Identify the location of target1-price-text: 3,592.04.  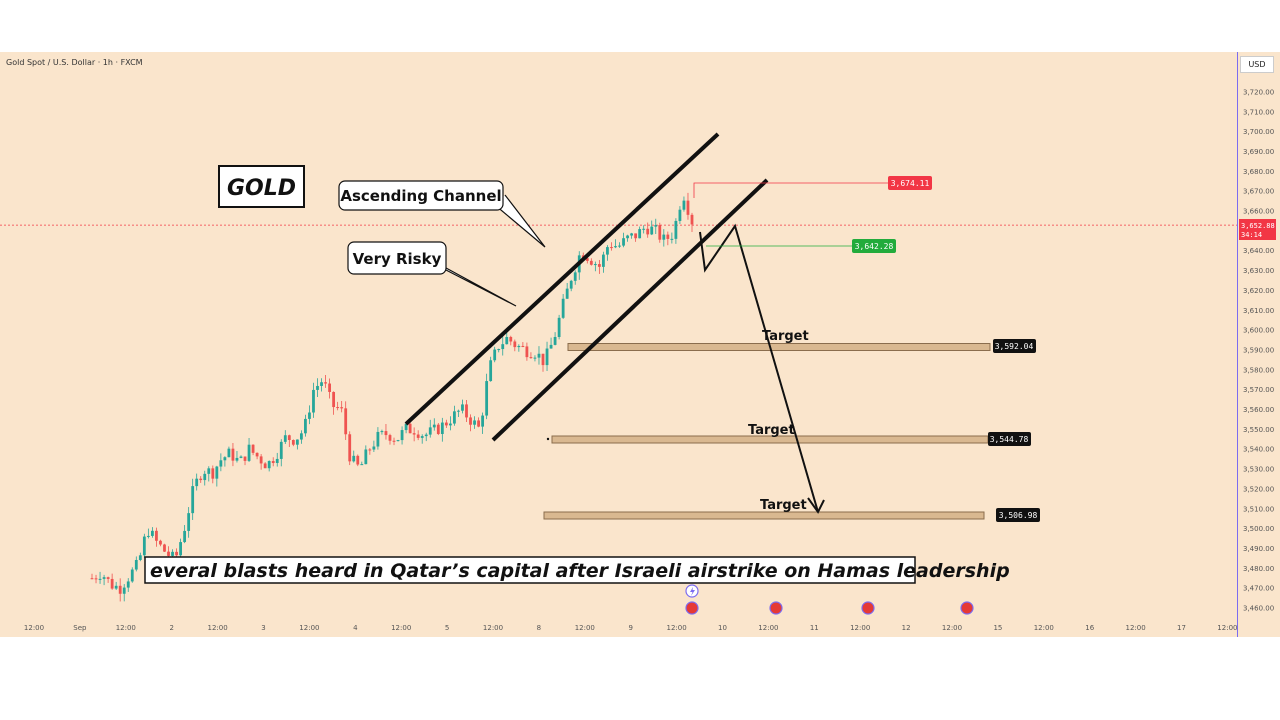
(1014, 346).